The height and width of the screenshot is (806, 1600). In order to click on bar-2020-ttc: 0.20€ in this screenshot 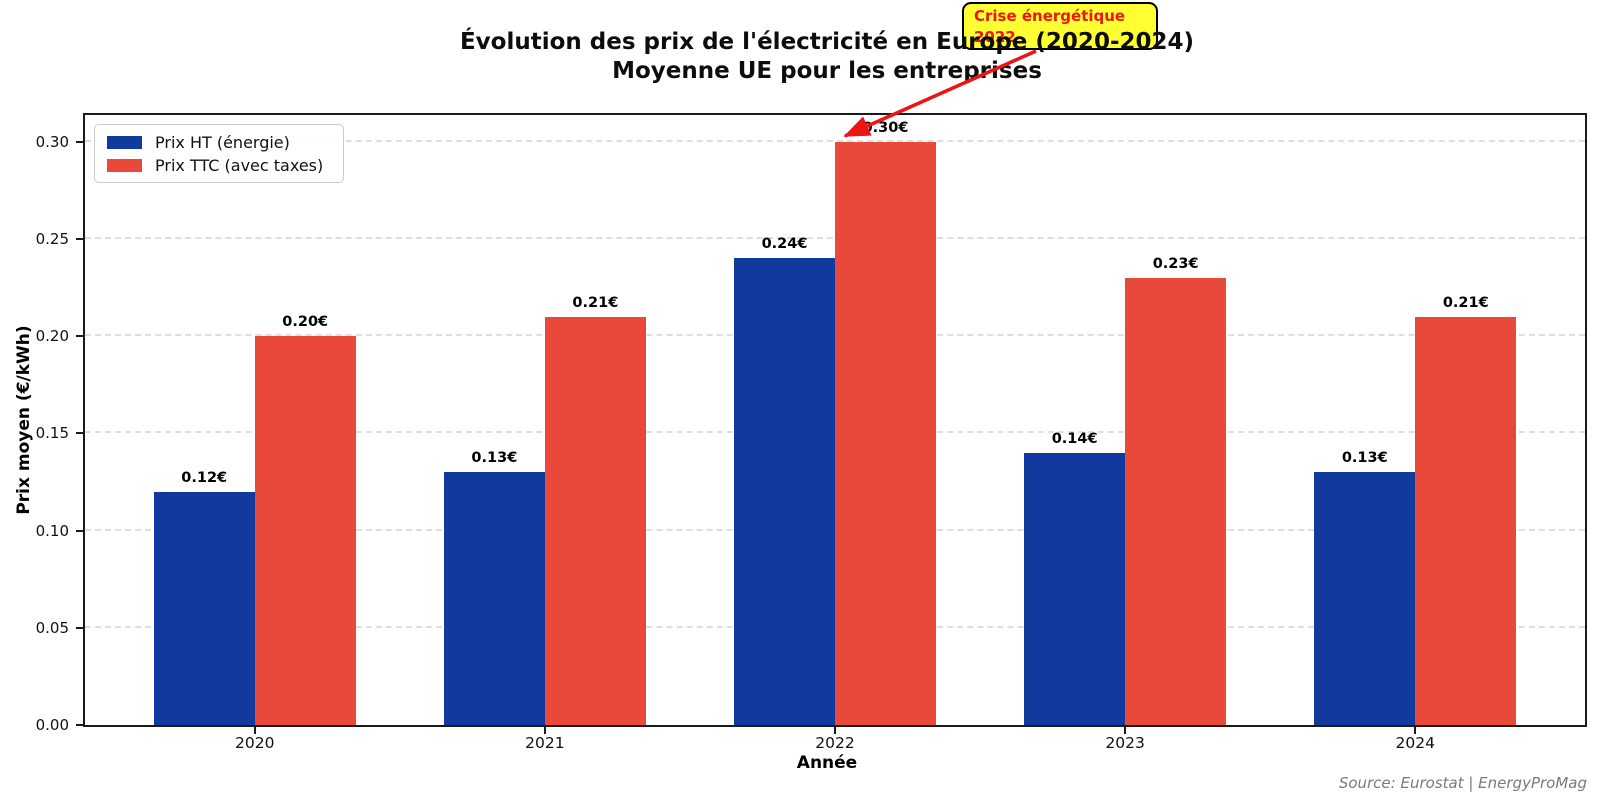, I will do `click(305, 519)`.